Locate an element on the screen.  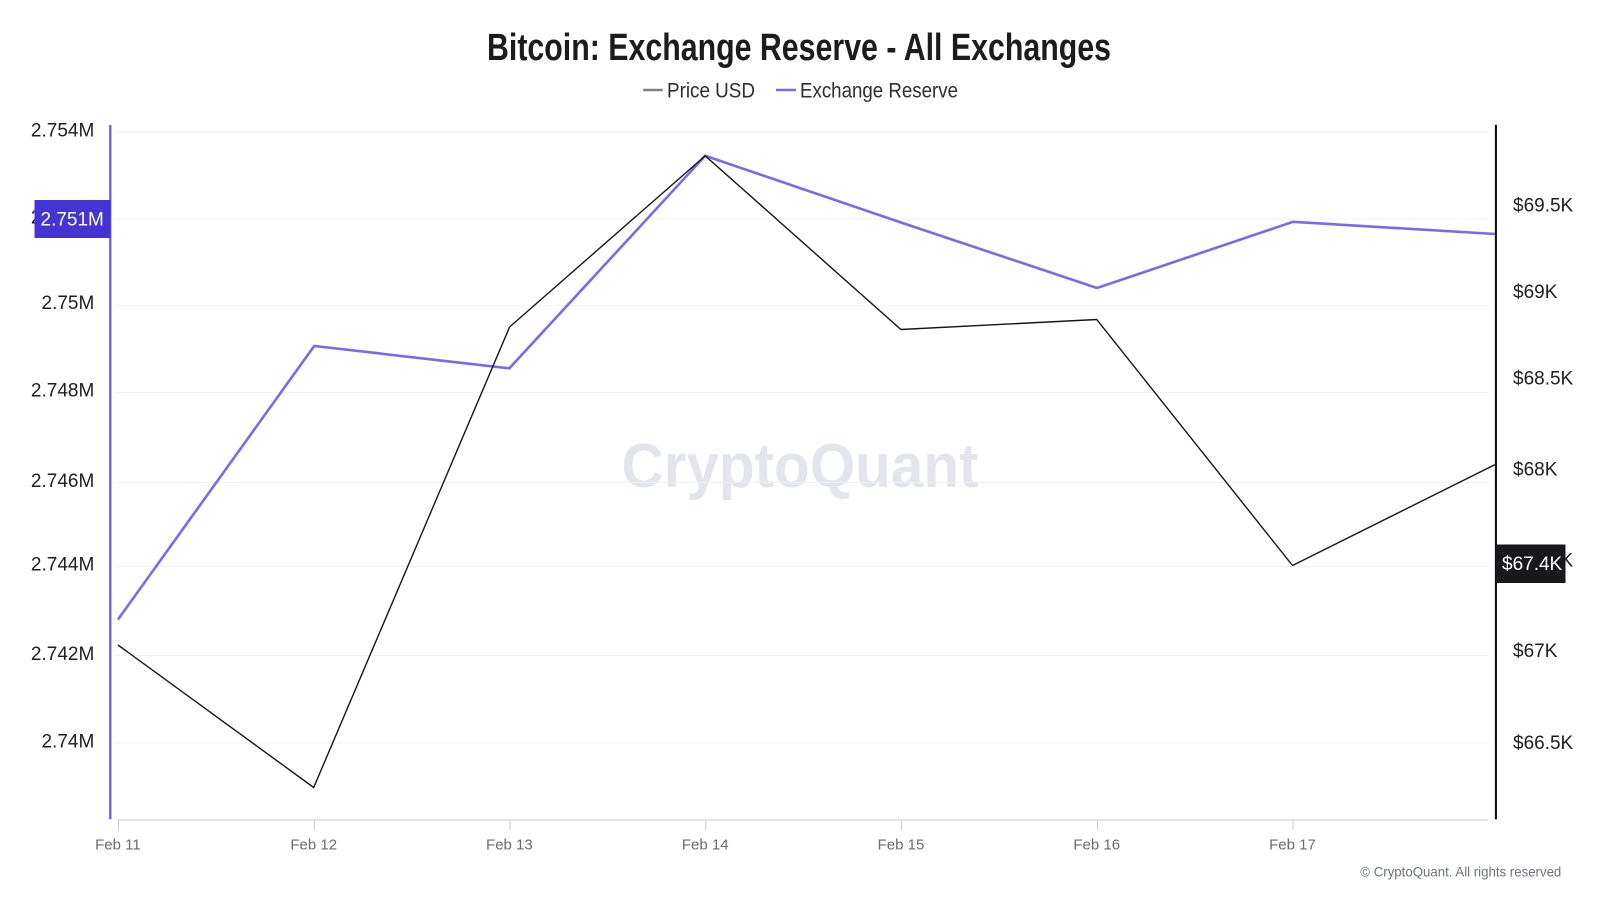
svg-text: Feb 14 is located at coordinates (705, 845).